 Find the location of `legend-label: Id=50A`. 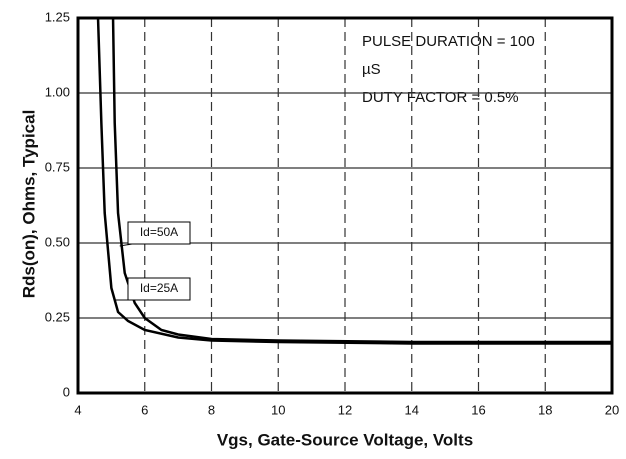

legend-label: Id=50A is located at coordinates (159, 232).